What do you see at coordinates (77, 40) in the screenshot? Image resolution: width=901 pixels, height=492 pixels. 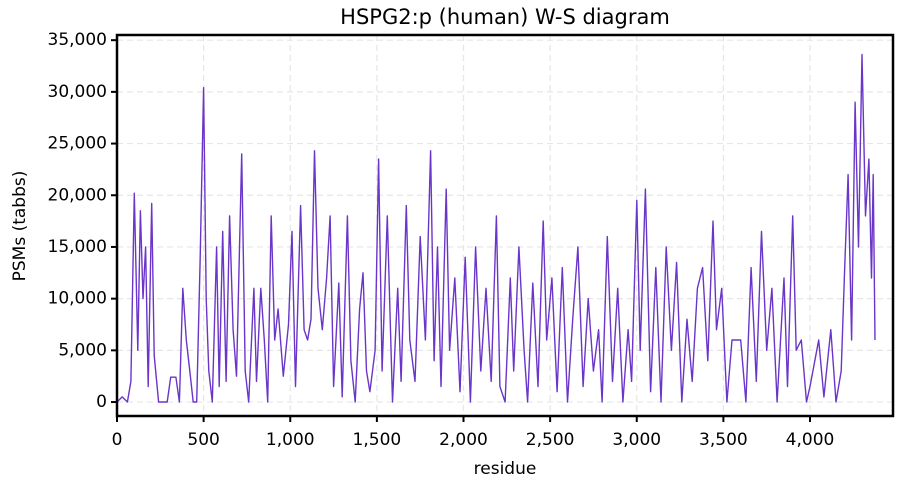 I see `y-tick-label: 35,000` at bounding box center [77, 40].